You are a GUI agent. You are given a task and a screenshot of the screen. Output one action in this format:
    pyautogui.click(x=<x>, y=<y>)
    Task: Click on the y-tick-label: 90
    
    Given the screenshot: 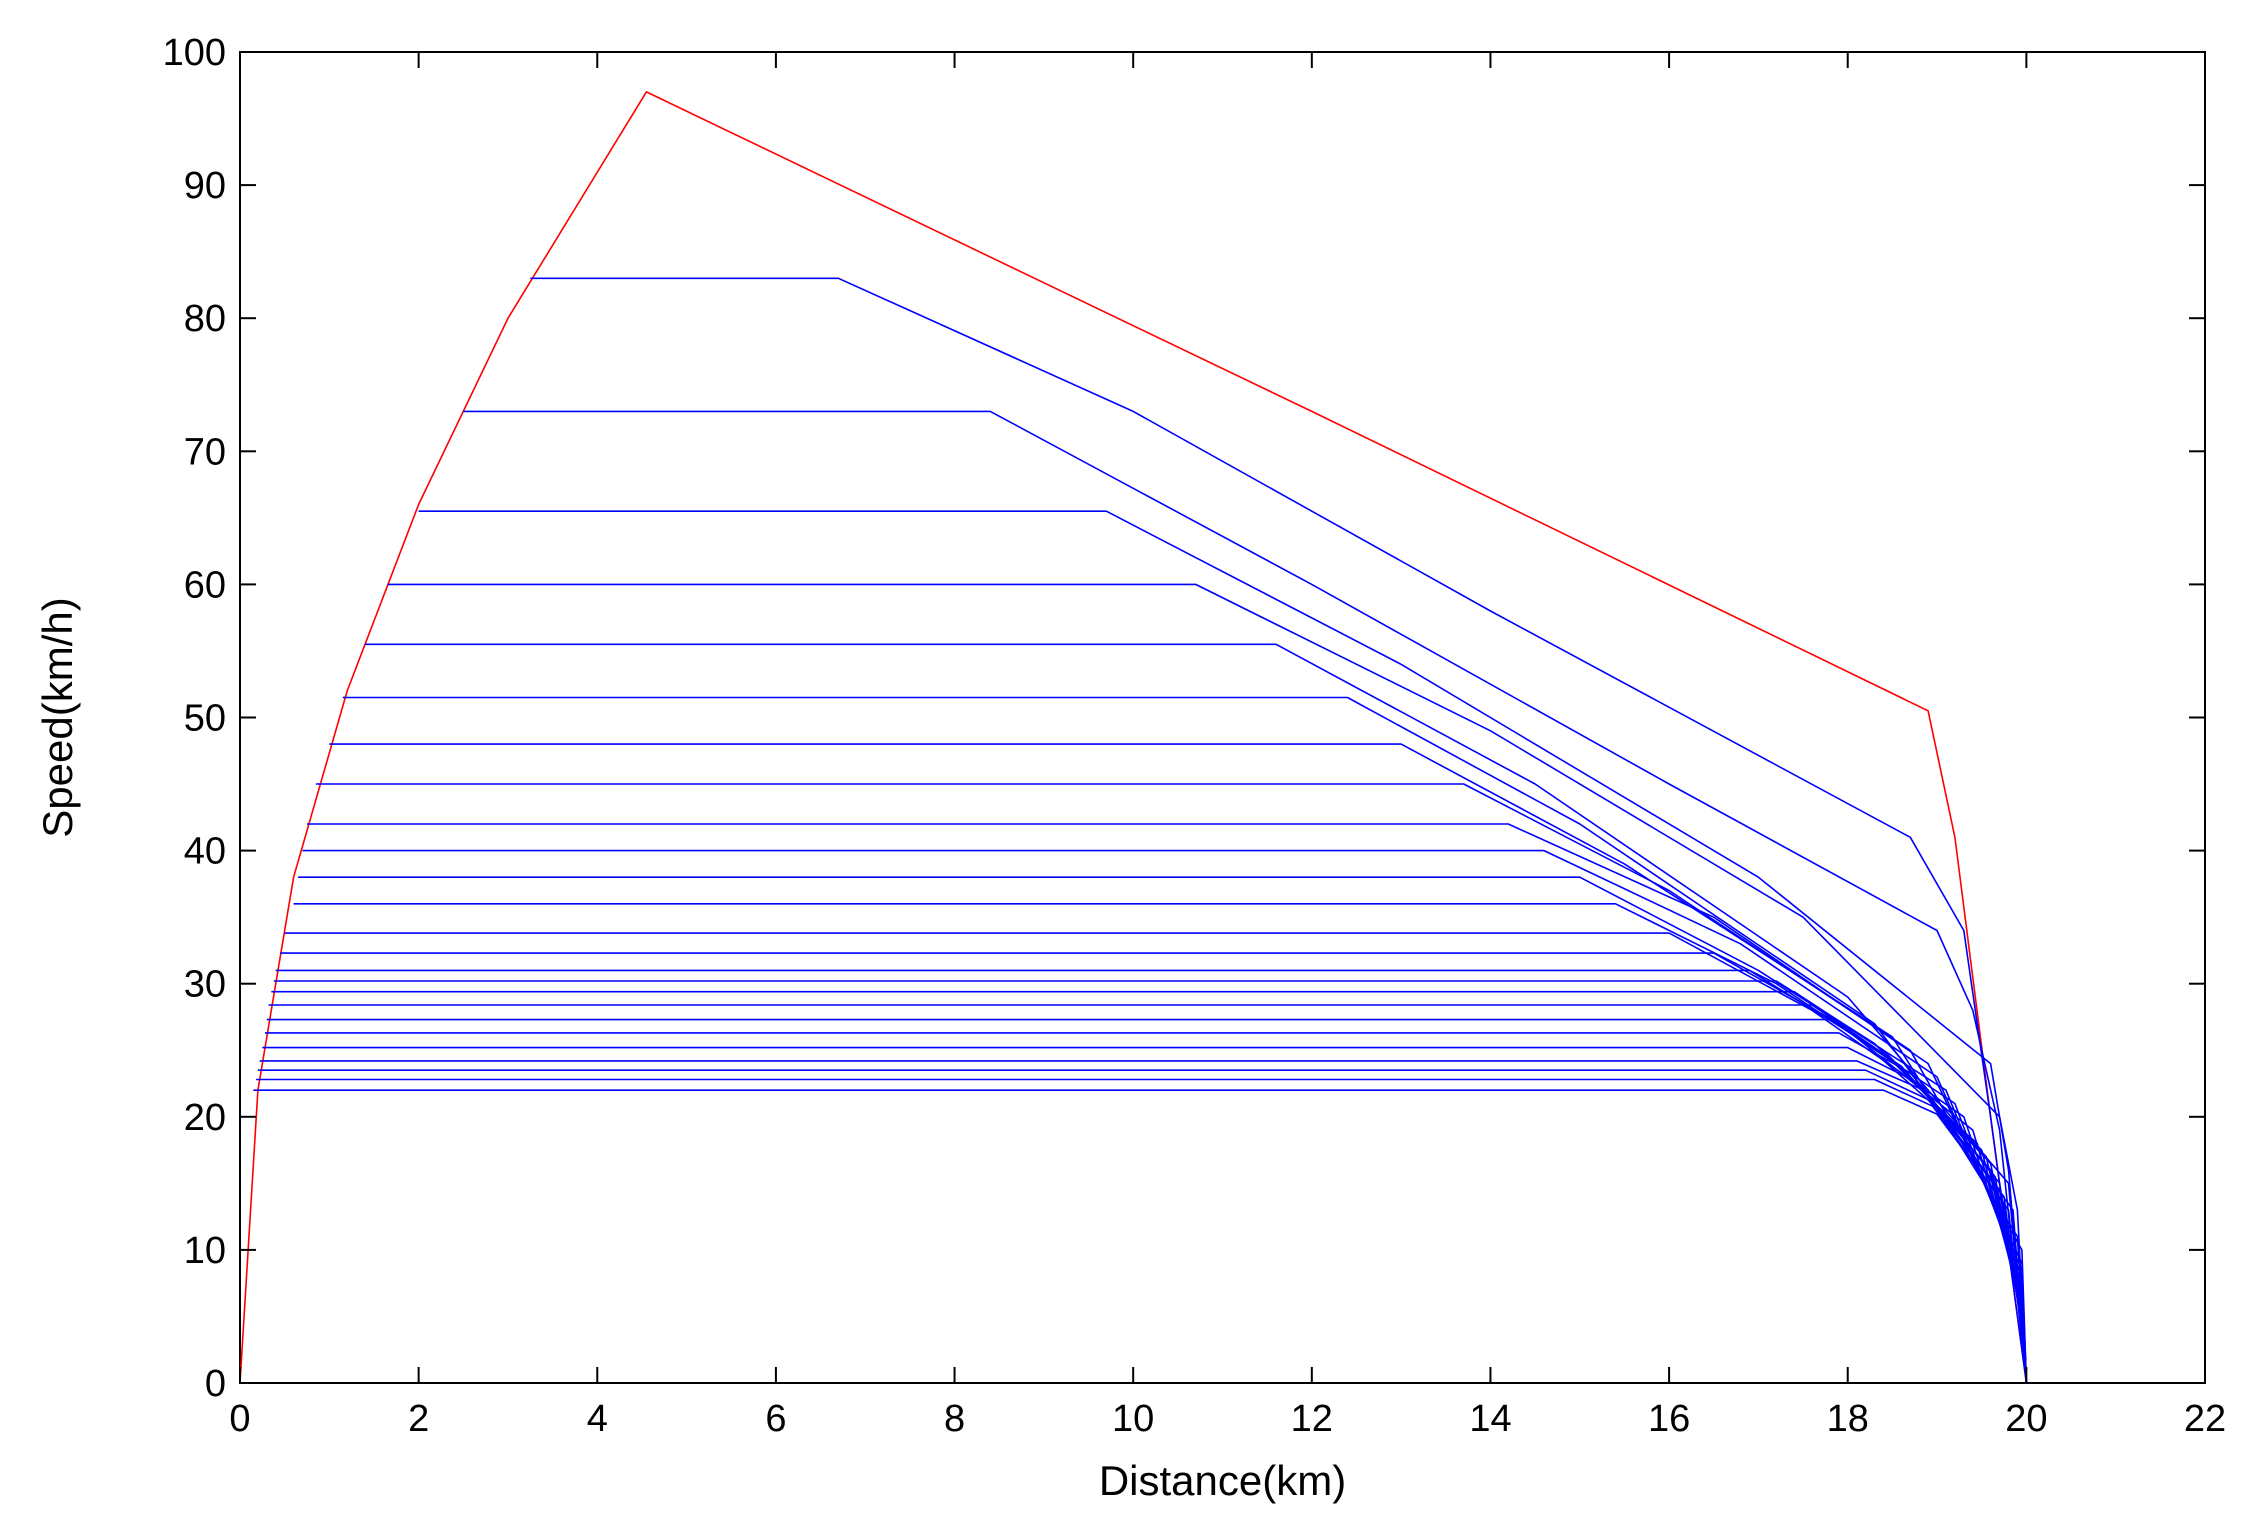 What is the action you would take?
    pyautogui.click(x=205, y=186)
    